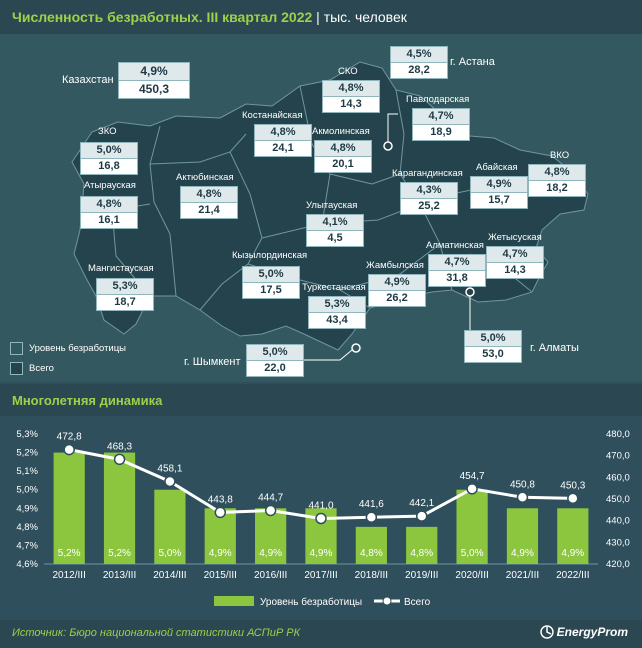  I want to click on region-name-almaty: г. Алматы, so click(554, 348).